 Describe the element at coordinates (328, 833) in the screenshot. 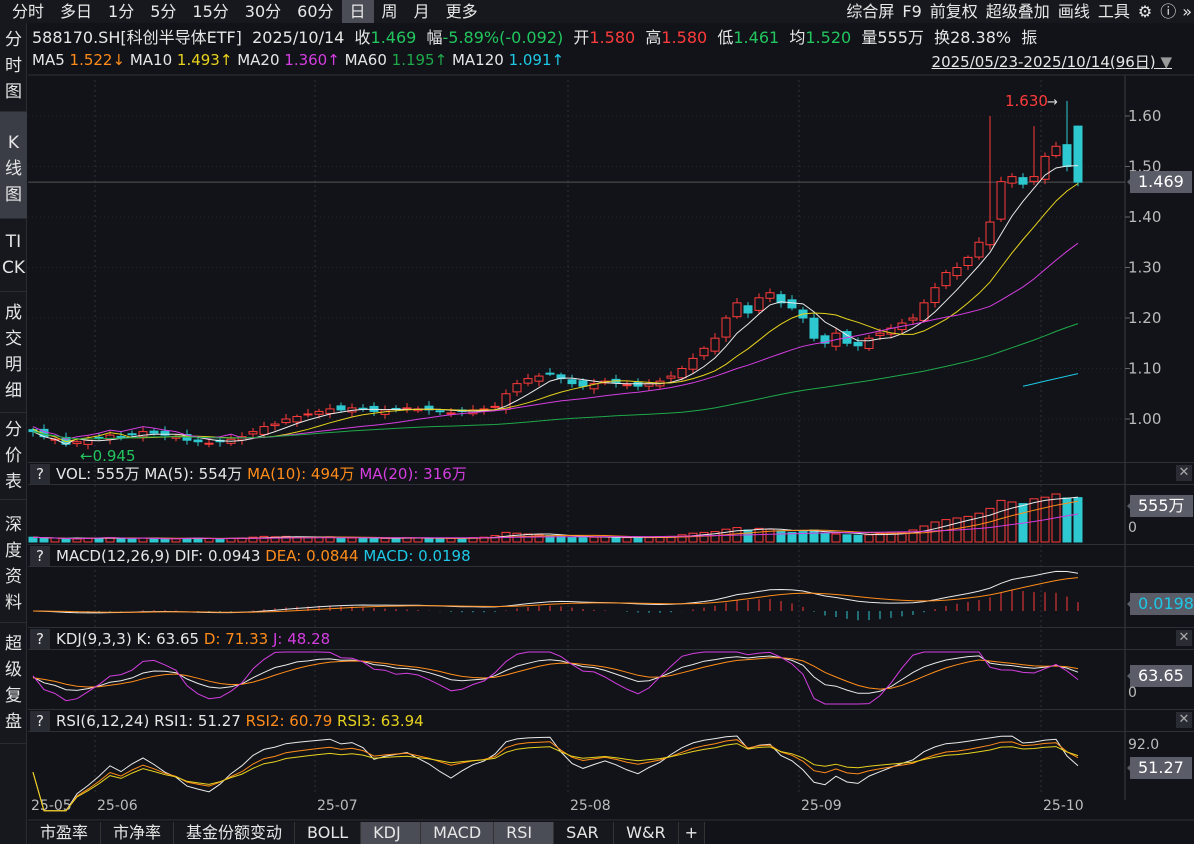

I see `tab-boll: BOLL` at that location.